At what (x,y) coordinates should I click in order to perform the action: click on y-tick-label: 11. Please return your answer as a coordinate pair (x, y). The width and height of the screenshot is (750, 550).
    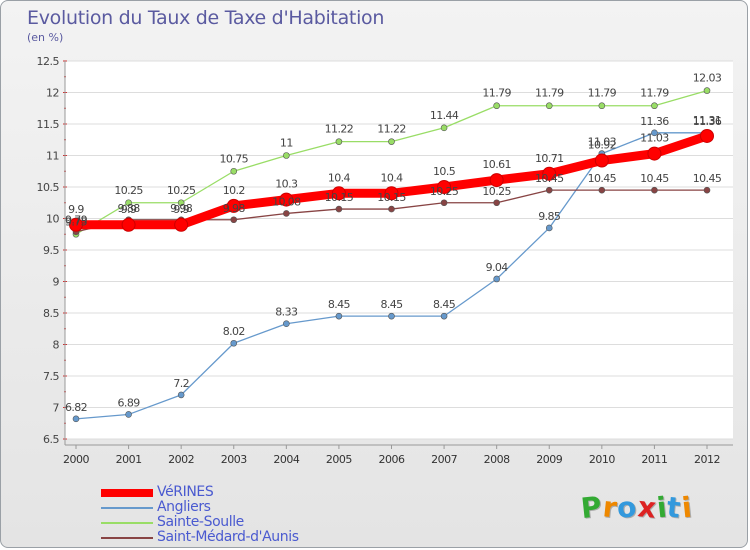
    Looking at the image, I should click on (52, 156).